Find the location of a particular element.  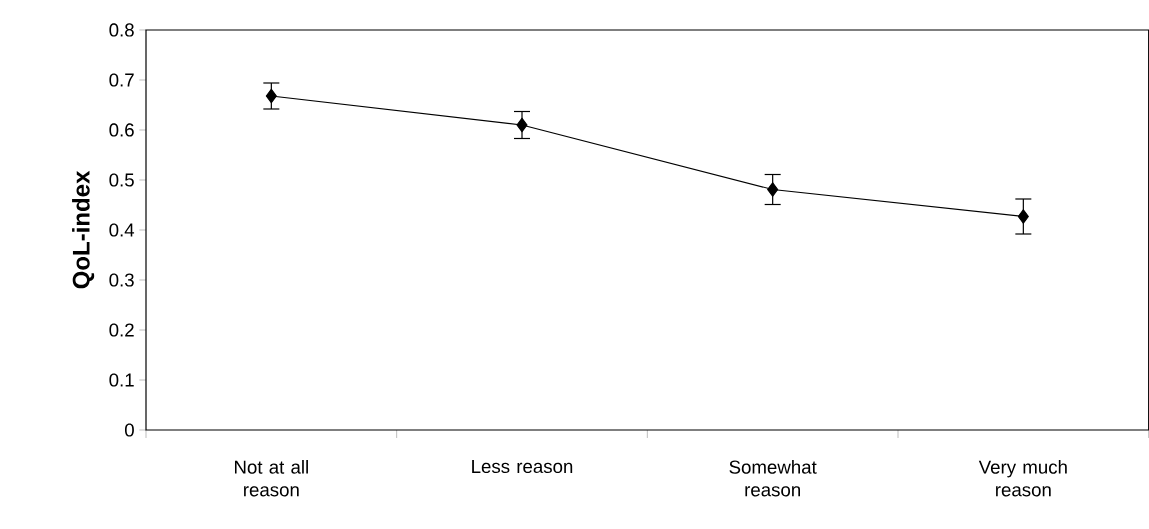

x-tick-label: Very much reason is located at coordinates (1022, 478).